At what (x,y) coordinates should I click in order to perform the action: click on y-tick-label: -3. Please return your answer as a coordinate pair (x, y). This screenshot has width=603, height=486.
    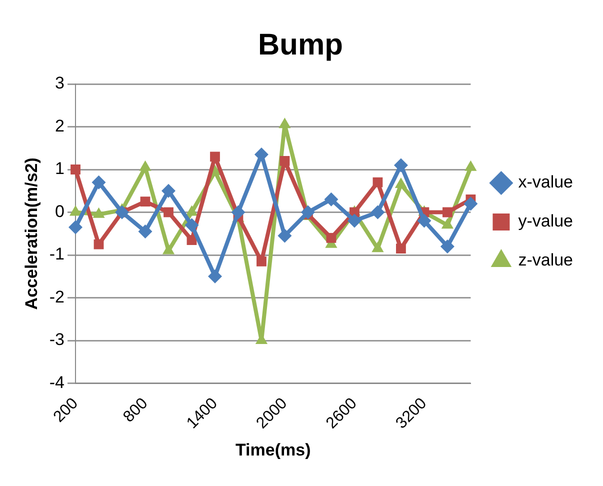
    Looking at the image, I should click on (57, 340).